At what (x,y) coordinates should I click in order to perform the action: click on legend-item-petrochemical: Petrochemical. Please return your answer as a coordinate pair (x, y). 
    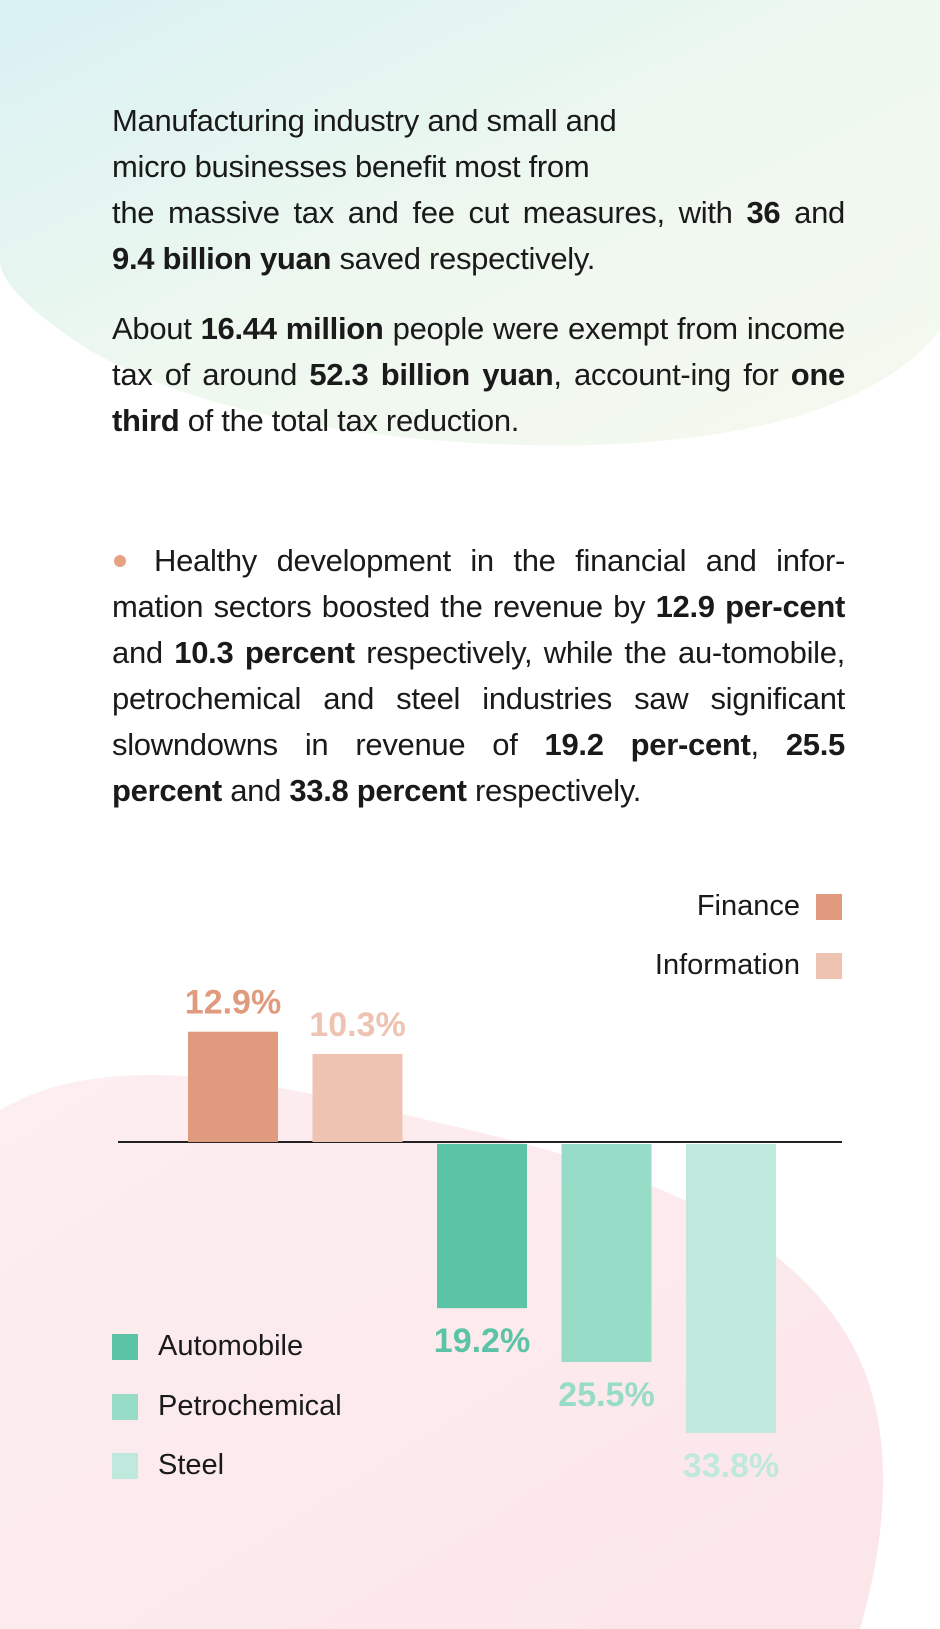
    Looking at the image, I should click on (227, 1406).